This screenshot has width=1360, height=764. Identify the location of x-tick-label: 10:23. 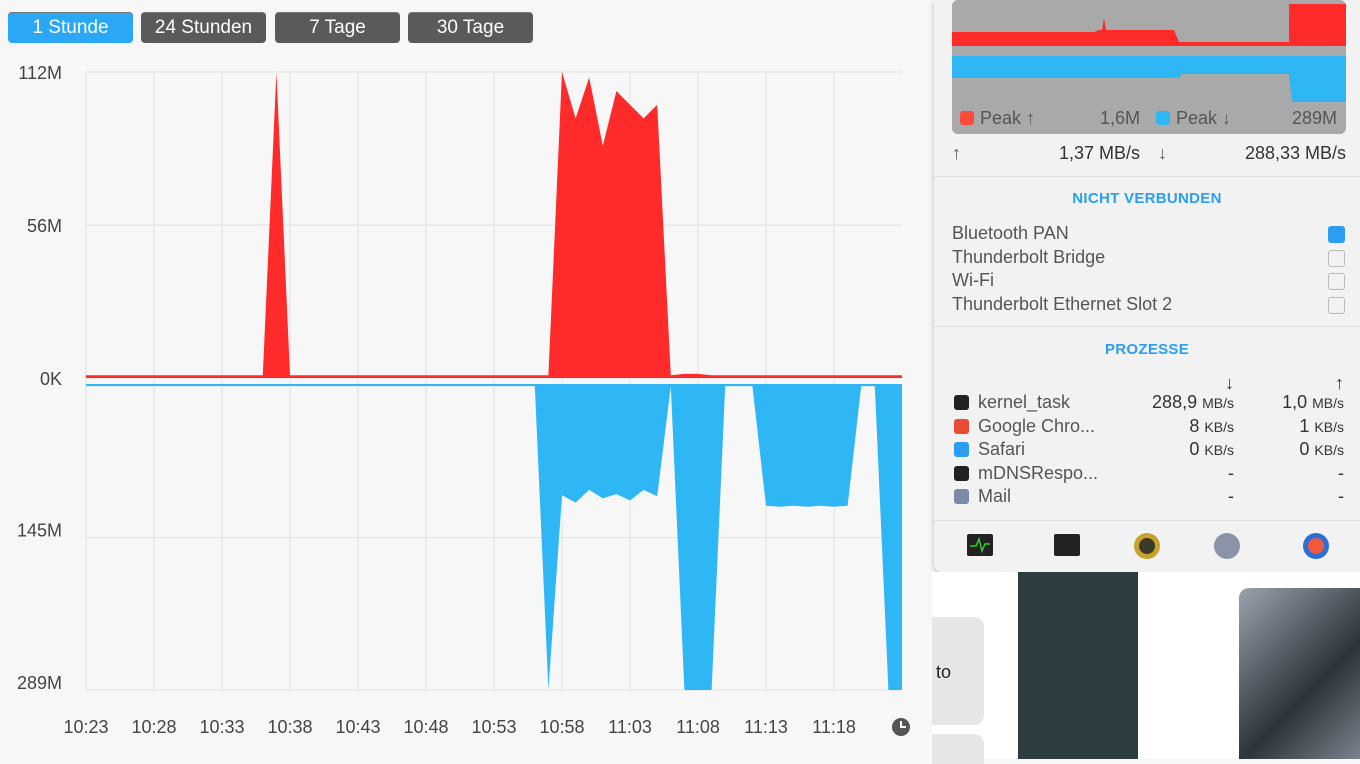
(85, 727).